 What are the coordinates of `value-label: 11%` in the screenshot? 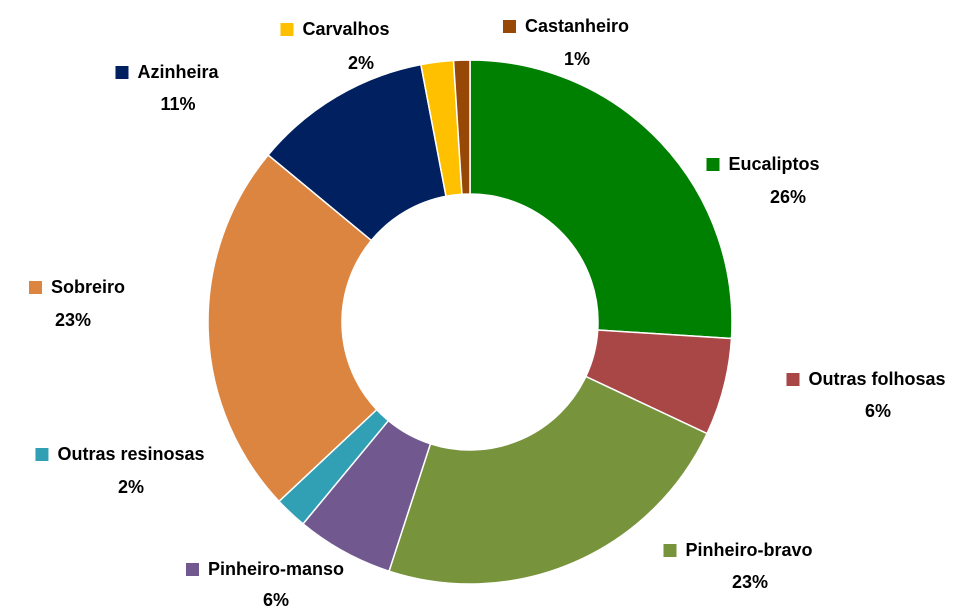 It's located at (177, 104).